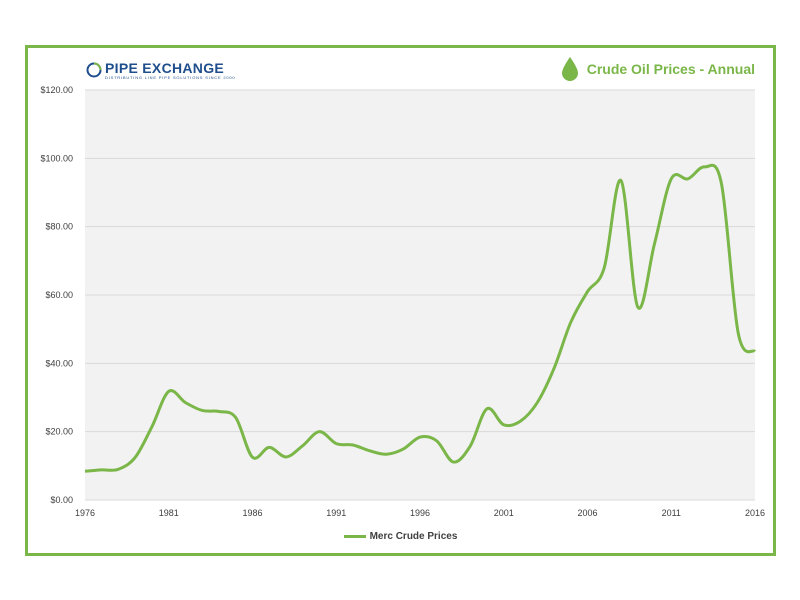 The image size is (800, 600). Describe the element at coordinates (165, 67) in the screenshot. I see `brand-name: PIPE EXCHANGE` at that location.